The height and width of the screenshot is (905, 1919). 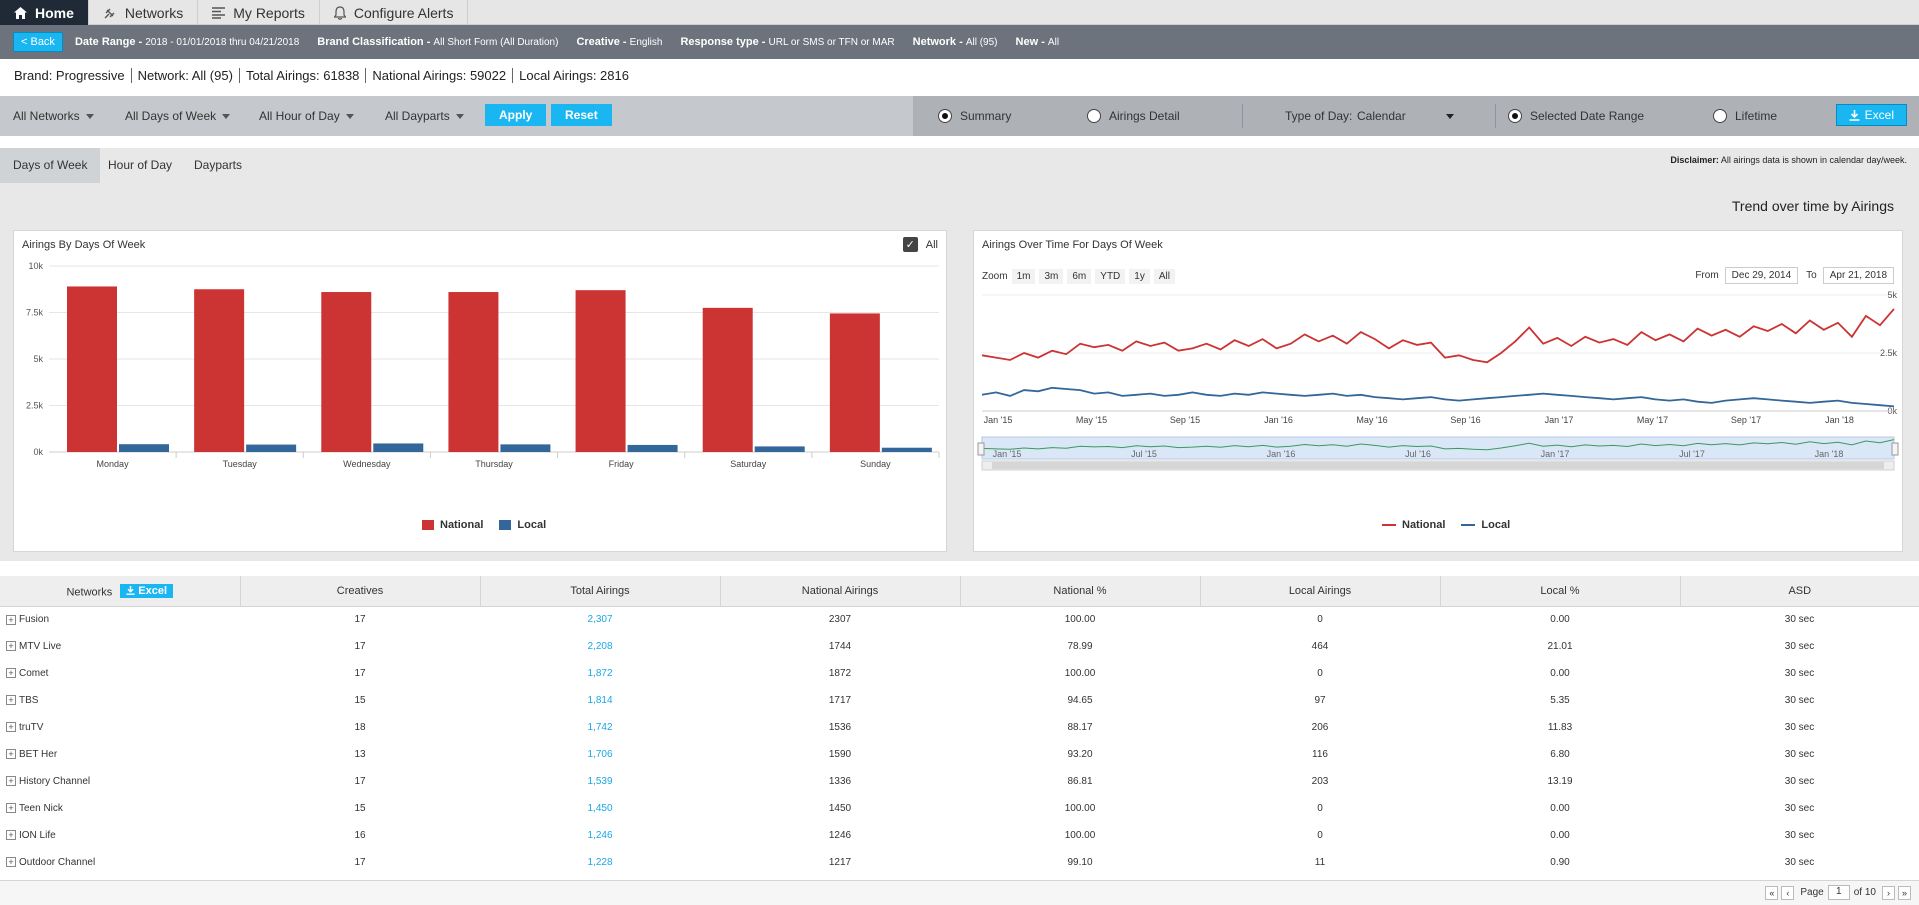 What do you see at coordinates (959, 619) in the screenshot?
I see `table-row: + Fusion 17 2,307 2307 100.00 0 0.00 30 sec` at bounding box center [959, 619].